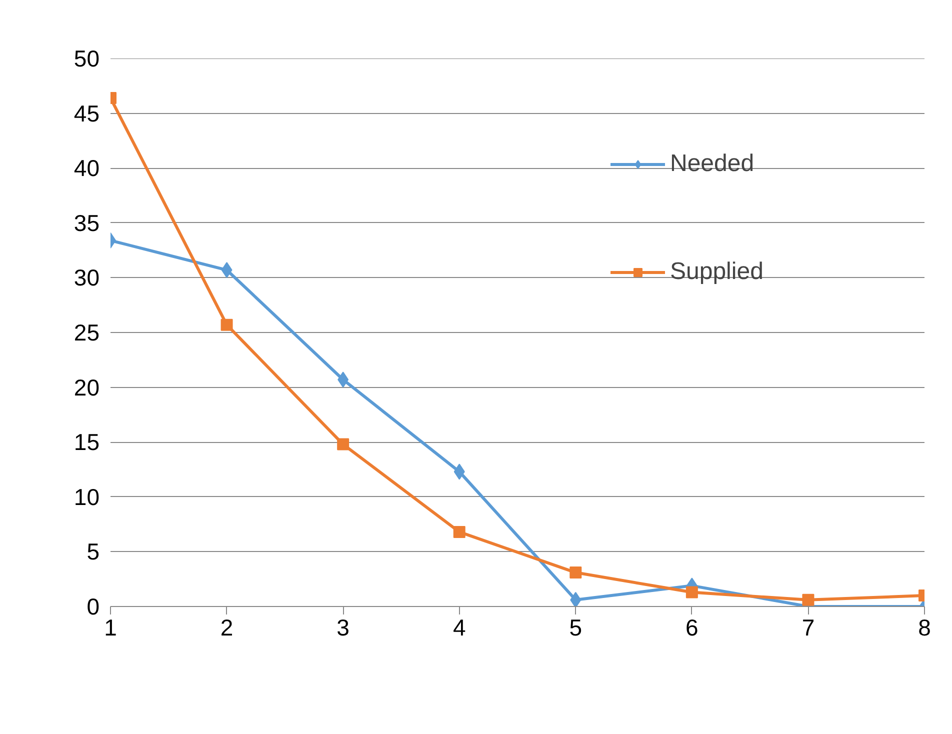 Image resolution: width=952 pixels, height=734 pixels. Describe the element at coordinates (87, 59) in the screenshot. I see `y-tick-label: 50` at that location.